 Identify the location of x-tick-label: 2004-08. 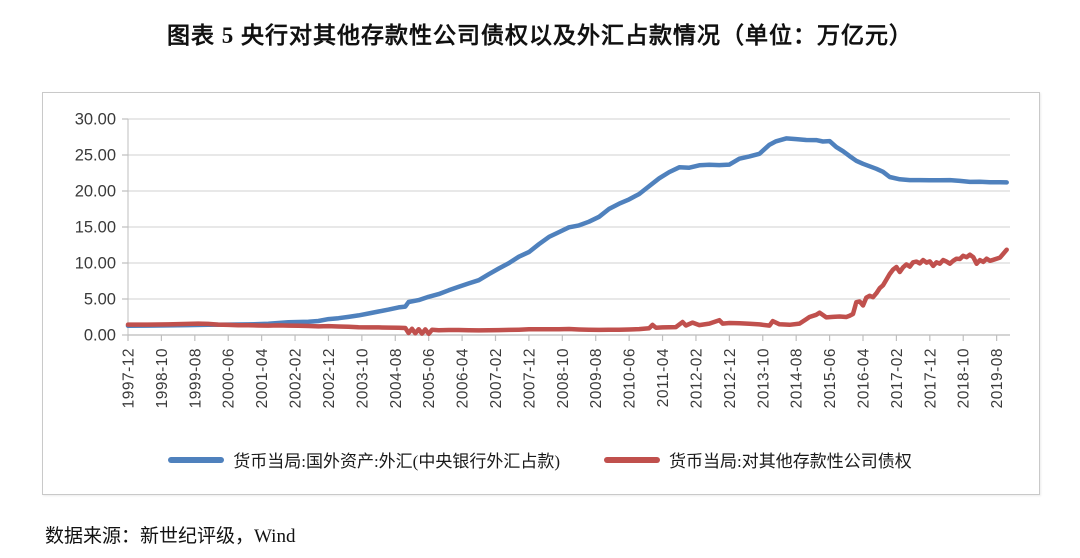
(396, 378).